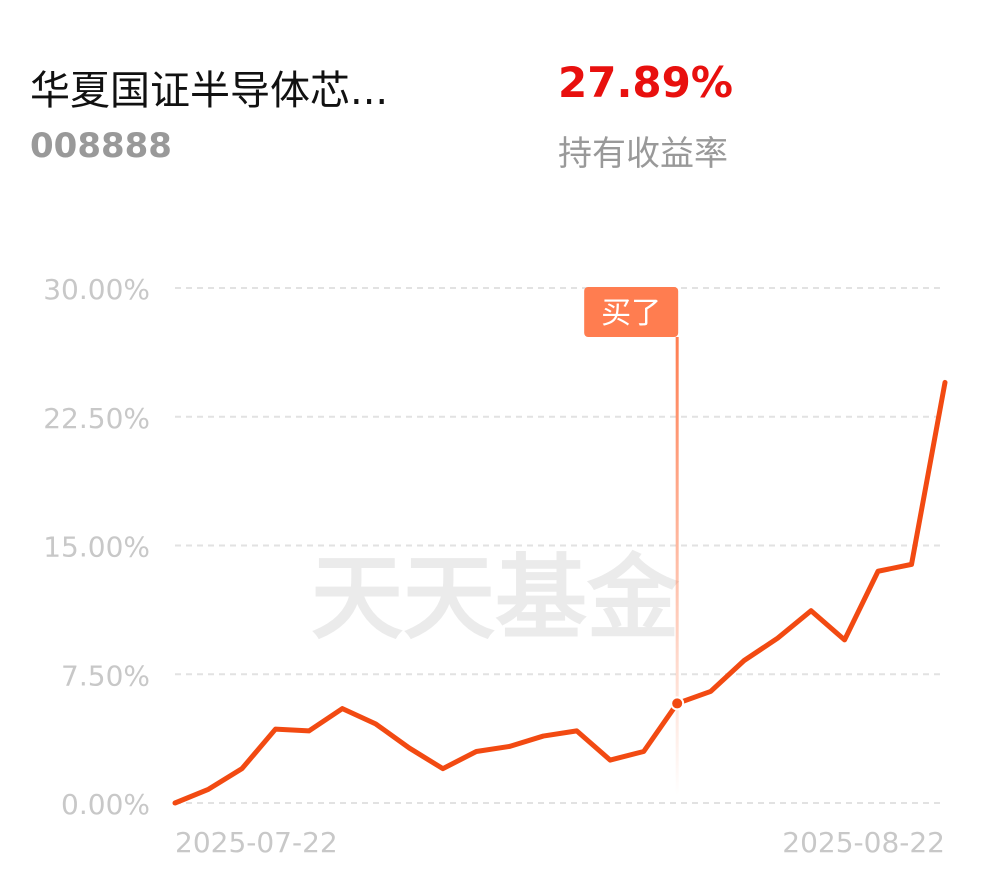 The width and height of the screenshot is (990, 878). What do you see at coordinates (645, 82) in the screenshot?
I see `return-value: 27.89%` at bounding box center [645, 82].